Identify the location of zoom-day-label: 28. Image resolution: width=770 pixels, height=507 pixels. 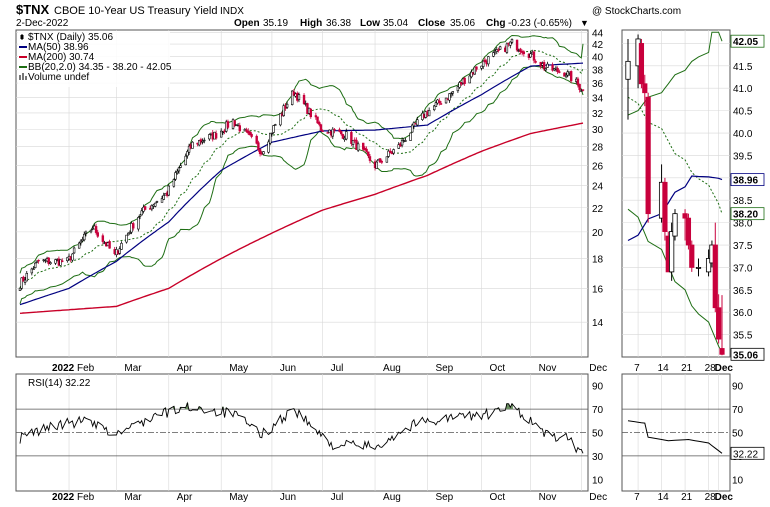
(711, 368).